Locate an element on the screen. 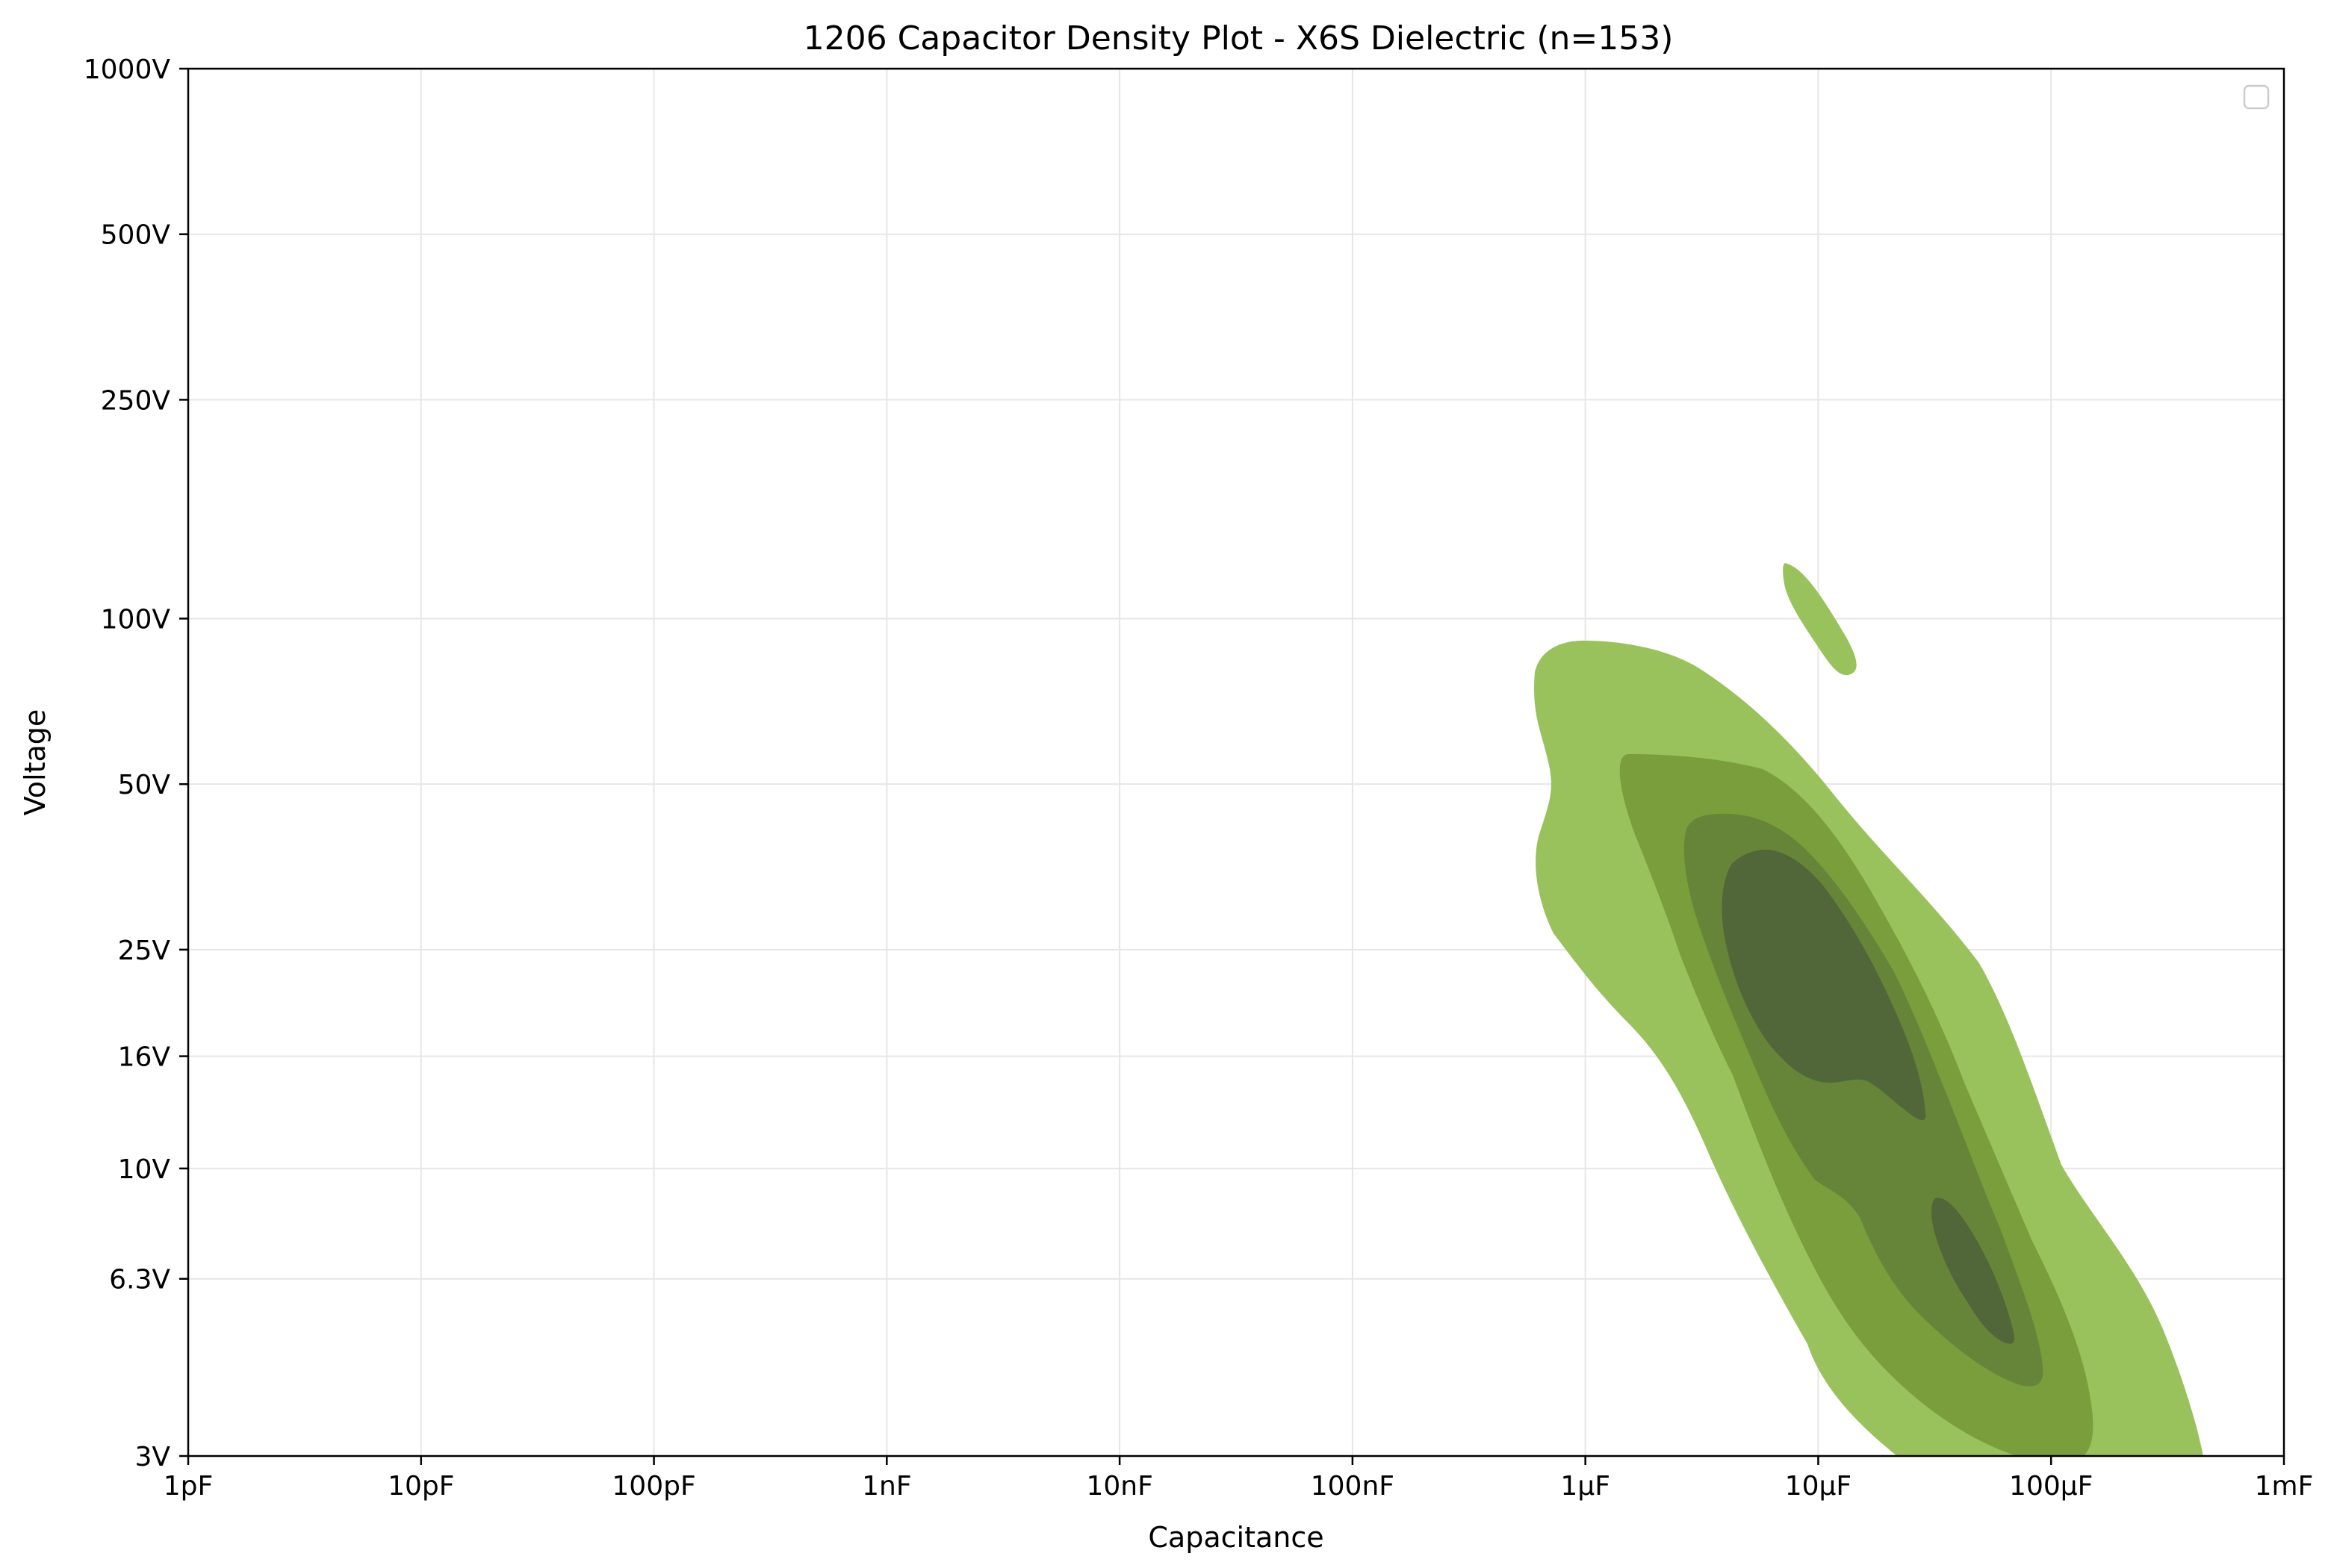 The width and height of the screenshot is (2328, 1568). x-tick-label: 10µF is located at coordinates (1818, 1486).